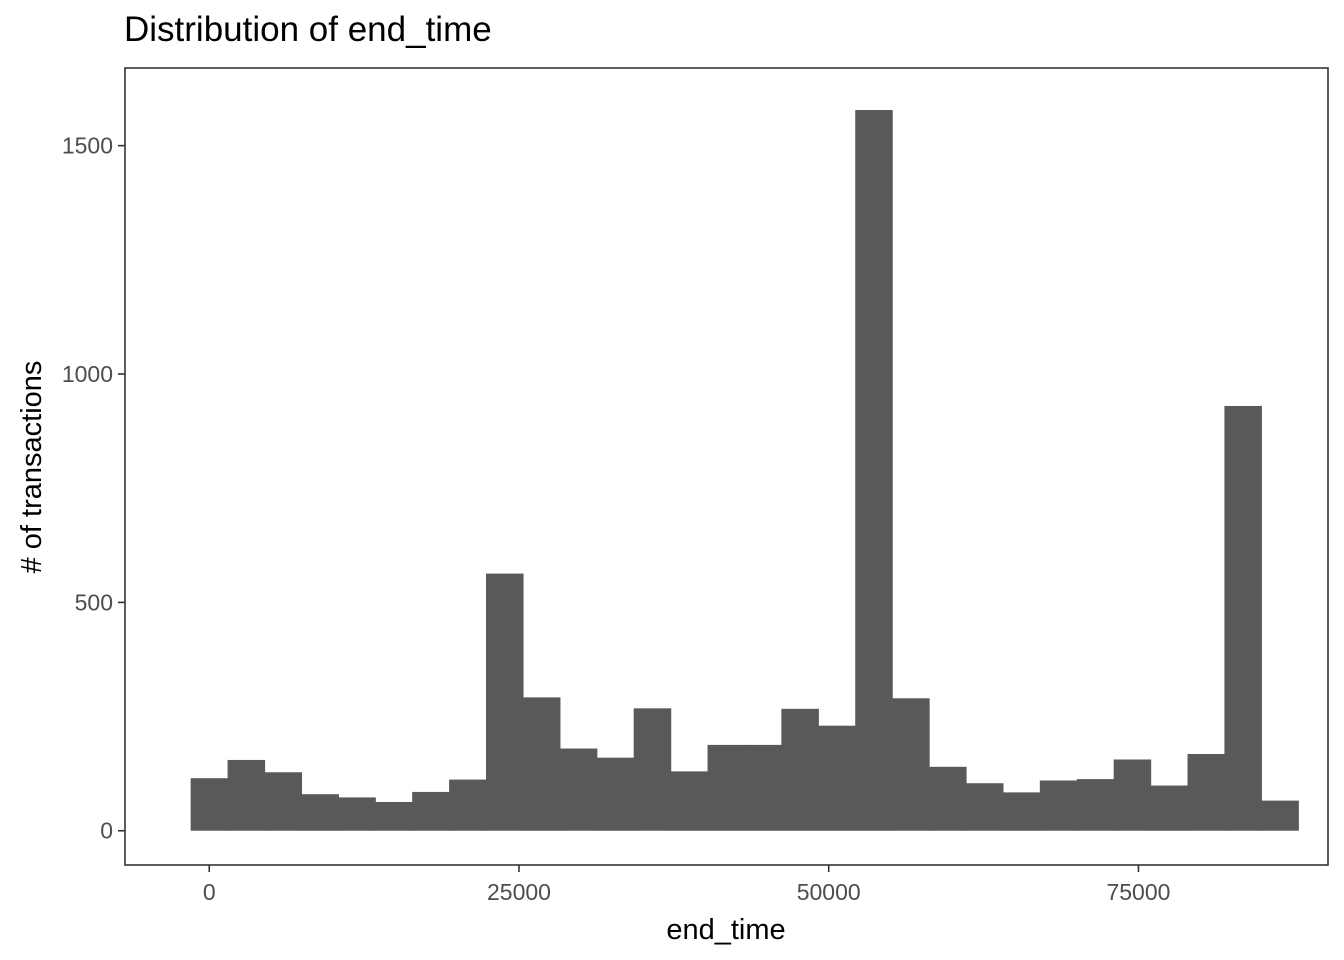  What do you see at coordinates (106, 831) in the screenshot?
I see `y-tick-label: 0` at bounding box center [106, 831].